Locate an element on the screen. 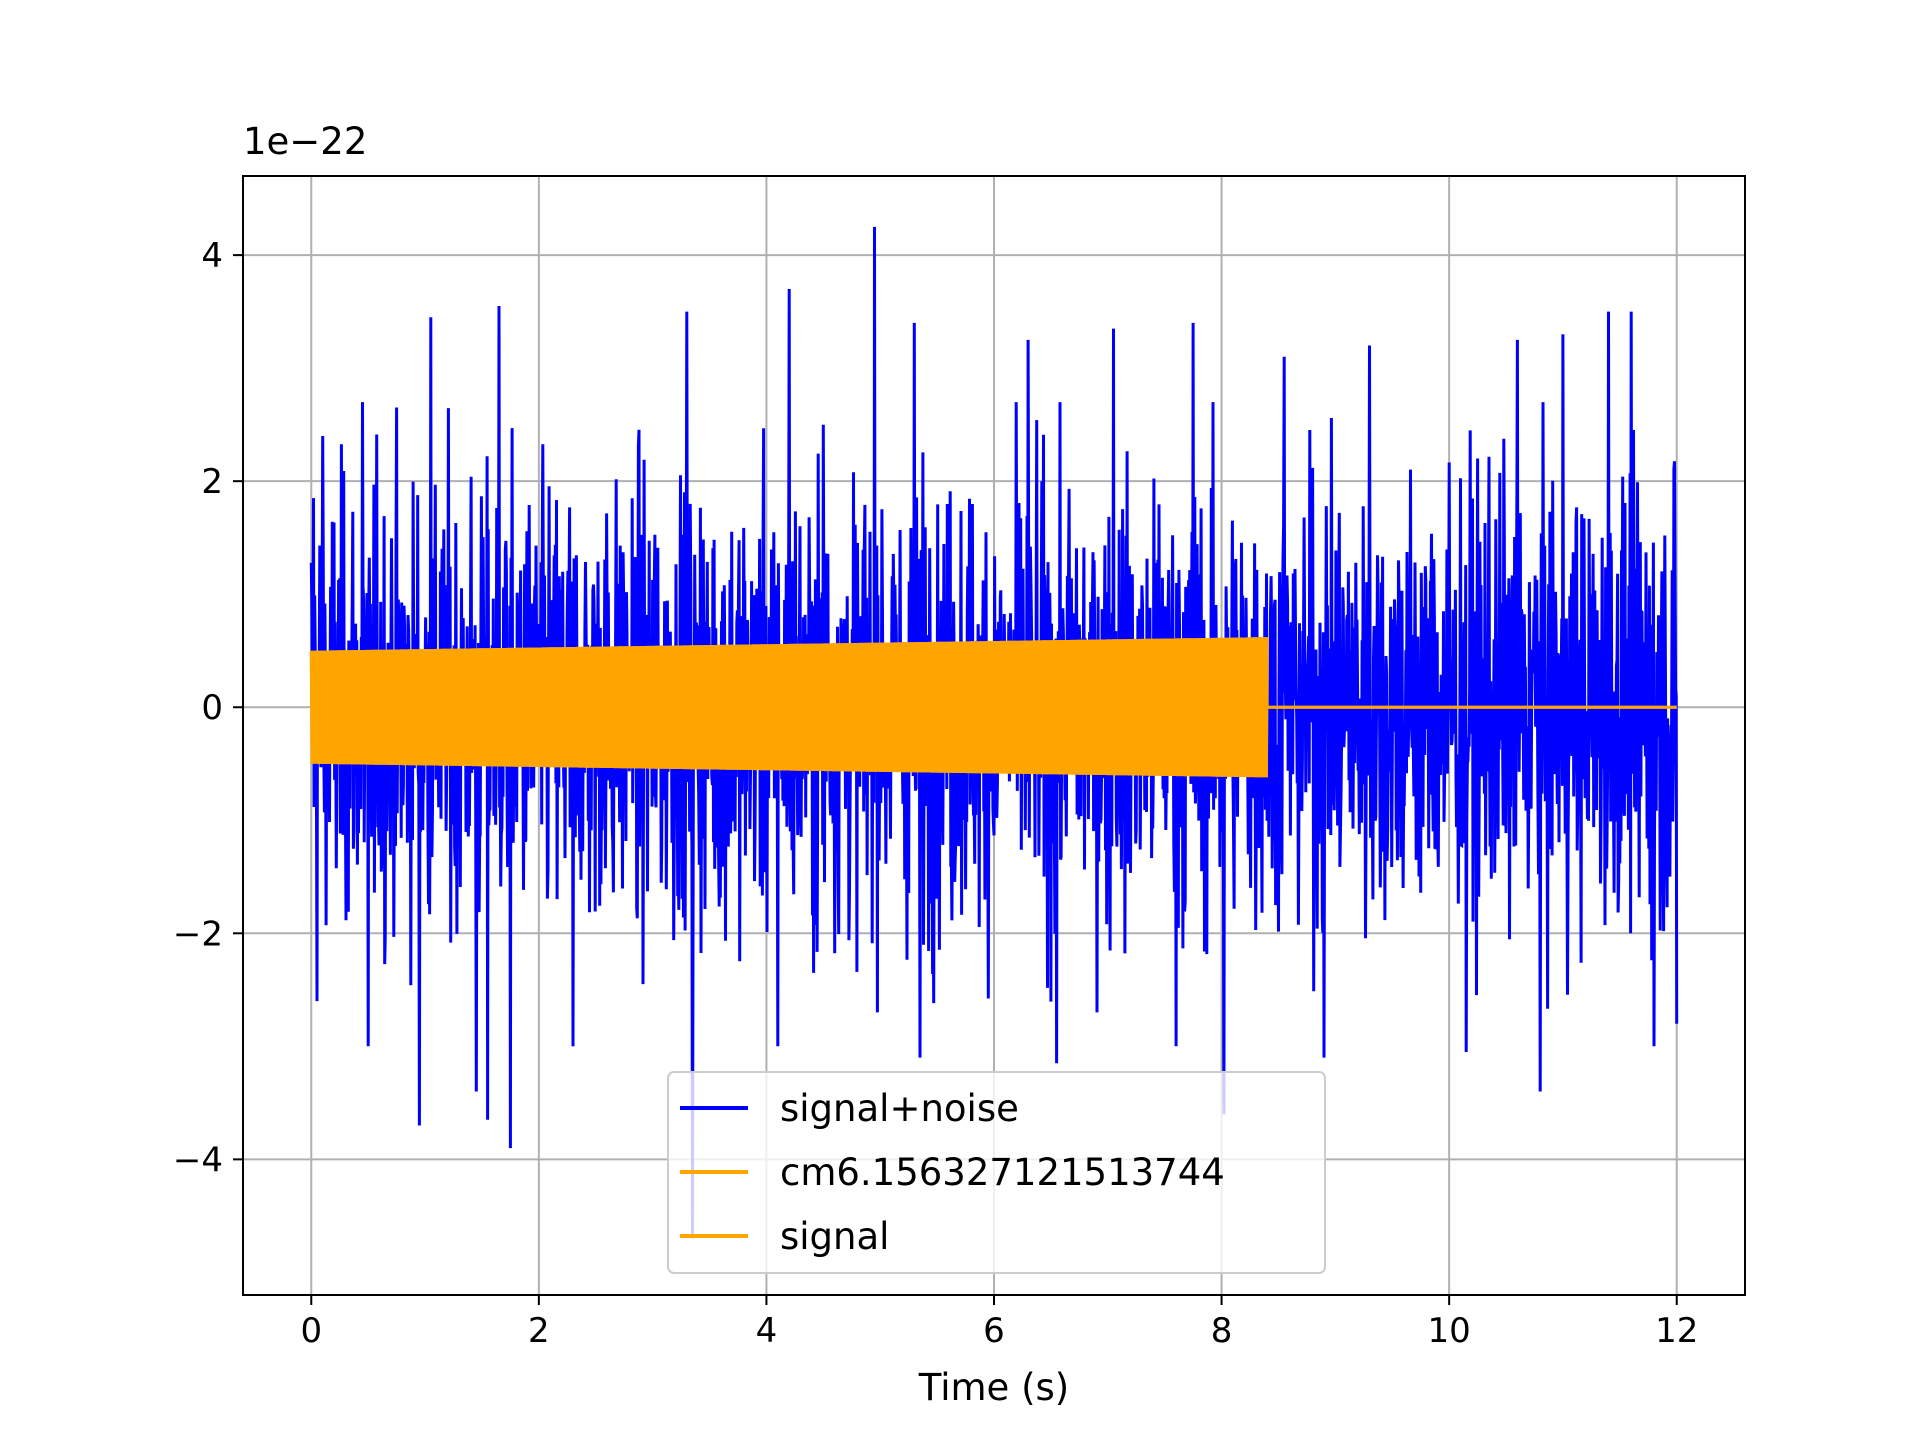  legend: signal+noise cm6.156327121513744 signal is located at coordinates (996, 1172).